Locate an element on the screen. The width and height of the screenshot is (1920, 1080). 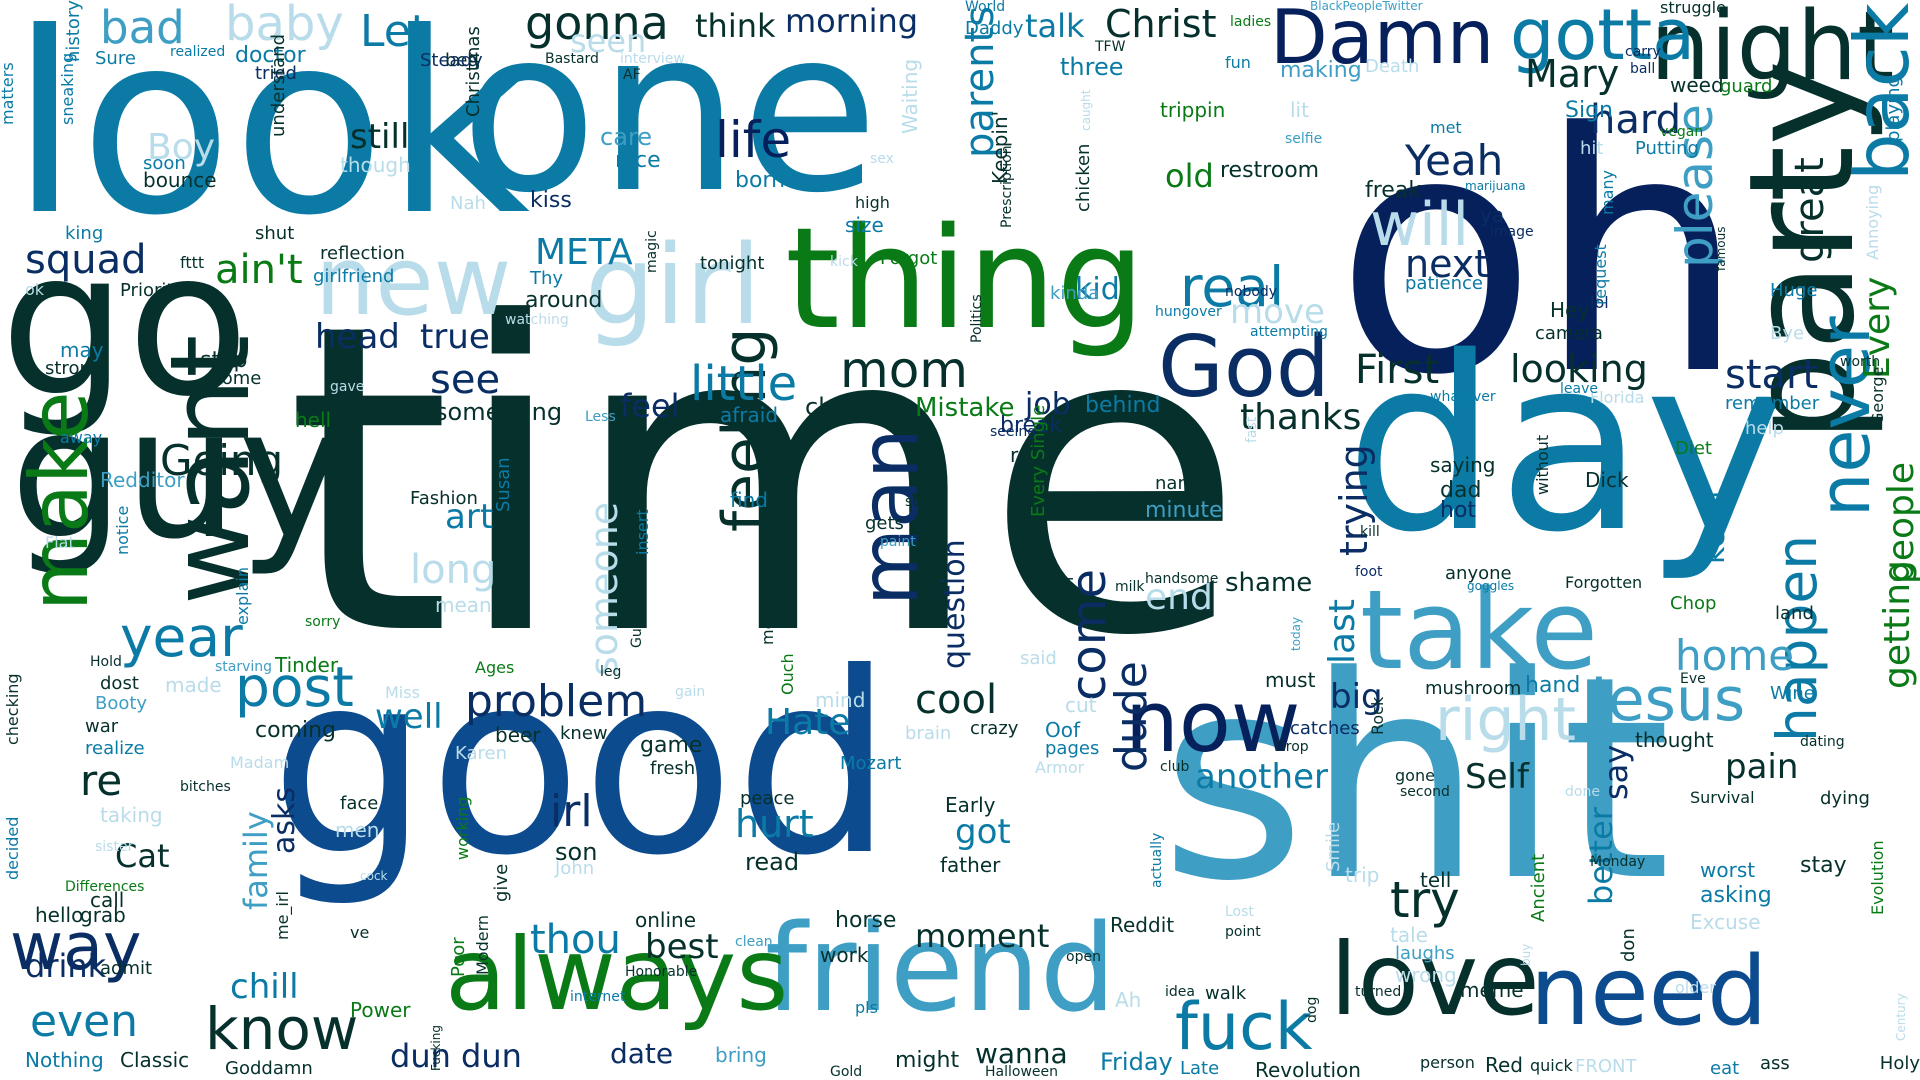
word-turned: turned is located at coordinates (1378, 992).